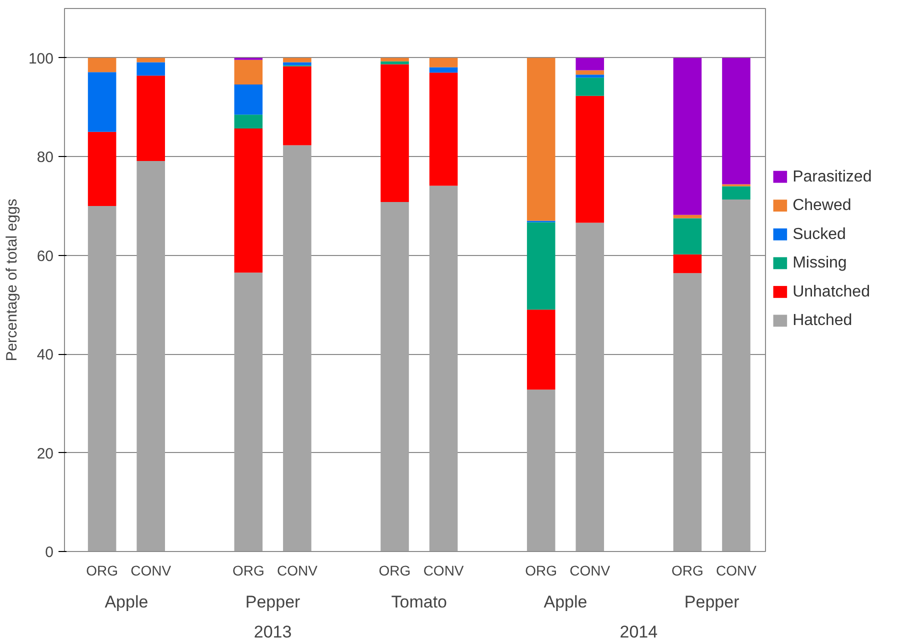  I want to click on y-tick-label: 60, so click(45, 256).